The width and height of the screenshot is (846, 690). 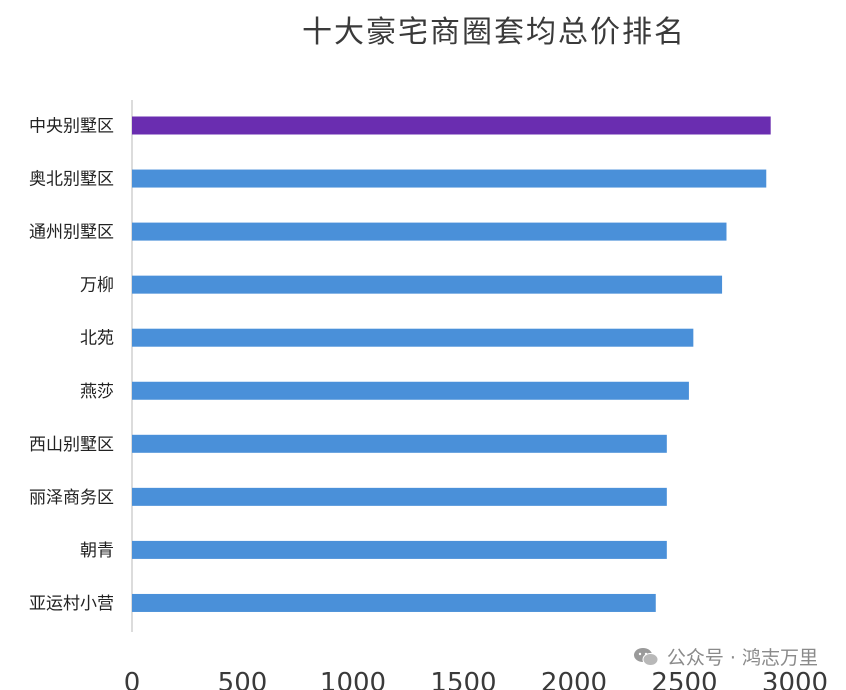 I want to click on x-tick-label-4: 2000, so click(x=574, y=679).